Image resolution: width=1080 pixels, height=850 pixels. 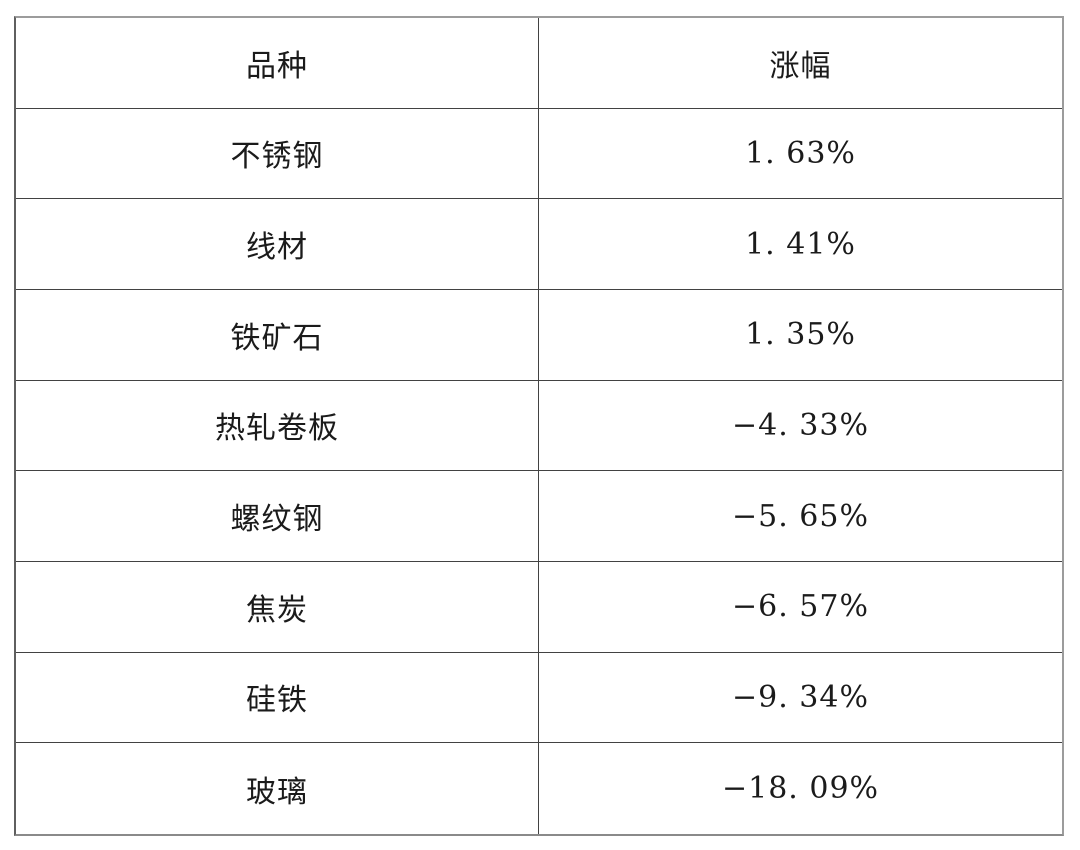 What do you see at coordinates (277, 698) in the screenshot?
I see `variety-cell: 硅铁` at bounding box center [277, 698].